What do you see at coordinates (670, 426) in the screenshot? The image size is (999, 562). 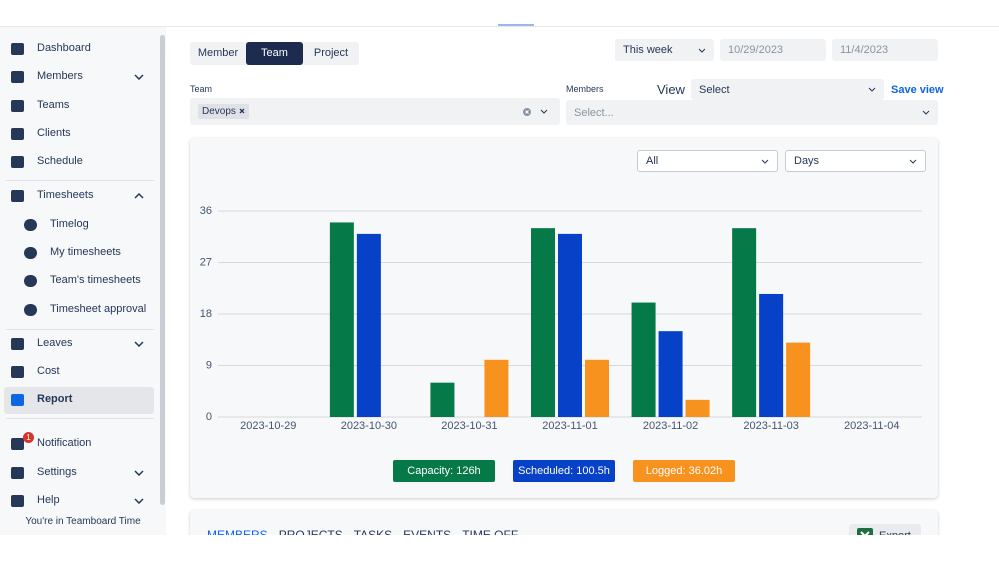 I see `x-tick-label: 2023-11-02` at bounding box center [670, 426].